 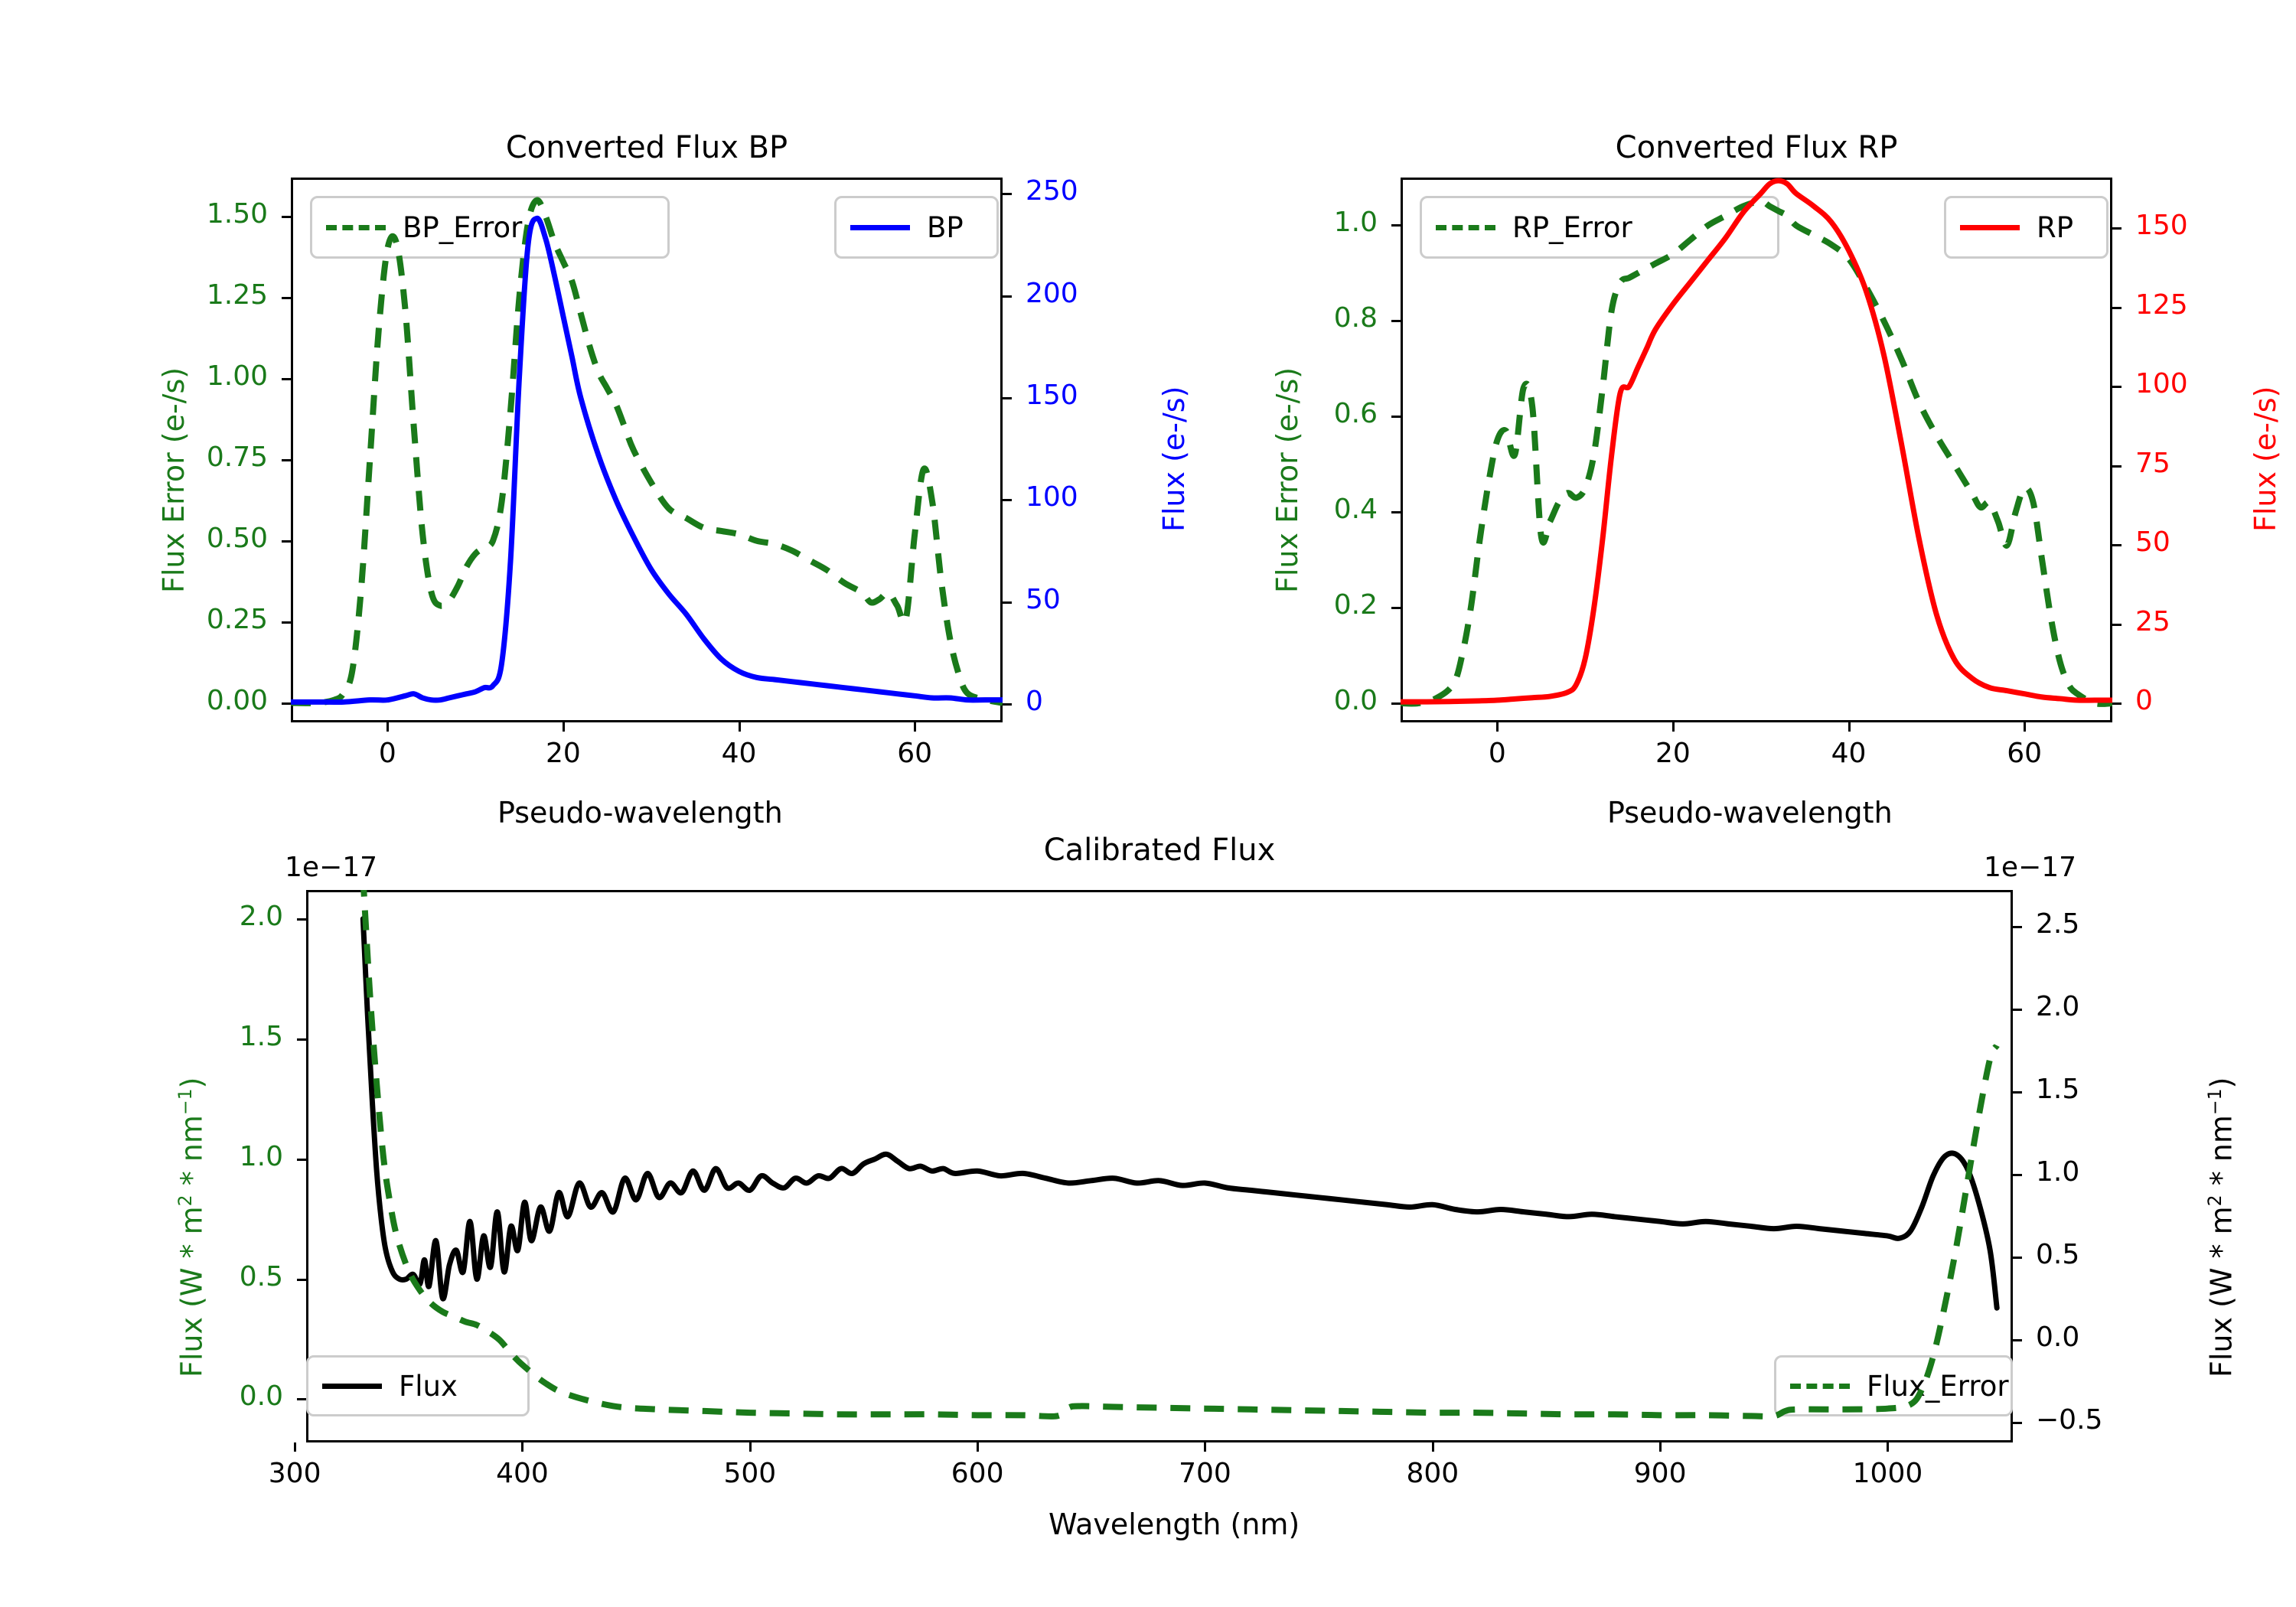 What do you see at coordinates (2069, 1420) in the screenshot?
I see `cal-ytick-label-right: −0.5` at bounding box center [2069, 1420].